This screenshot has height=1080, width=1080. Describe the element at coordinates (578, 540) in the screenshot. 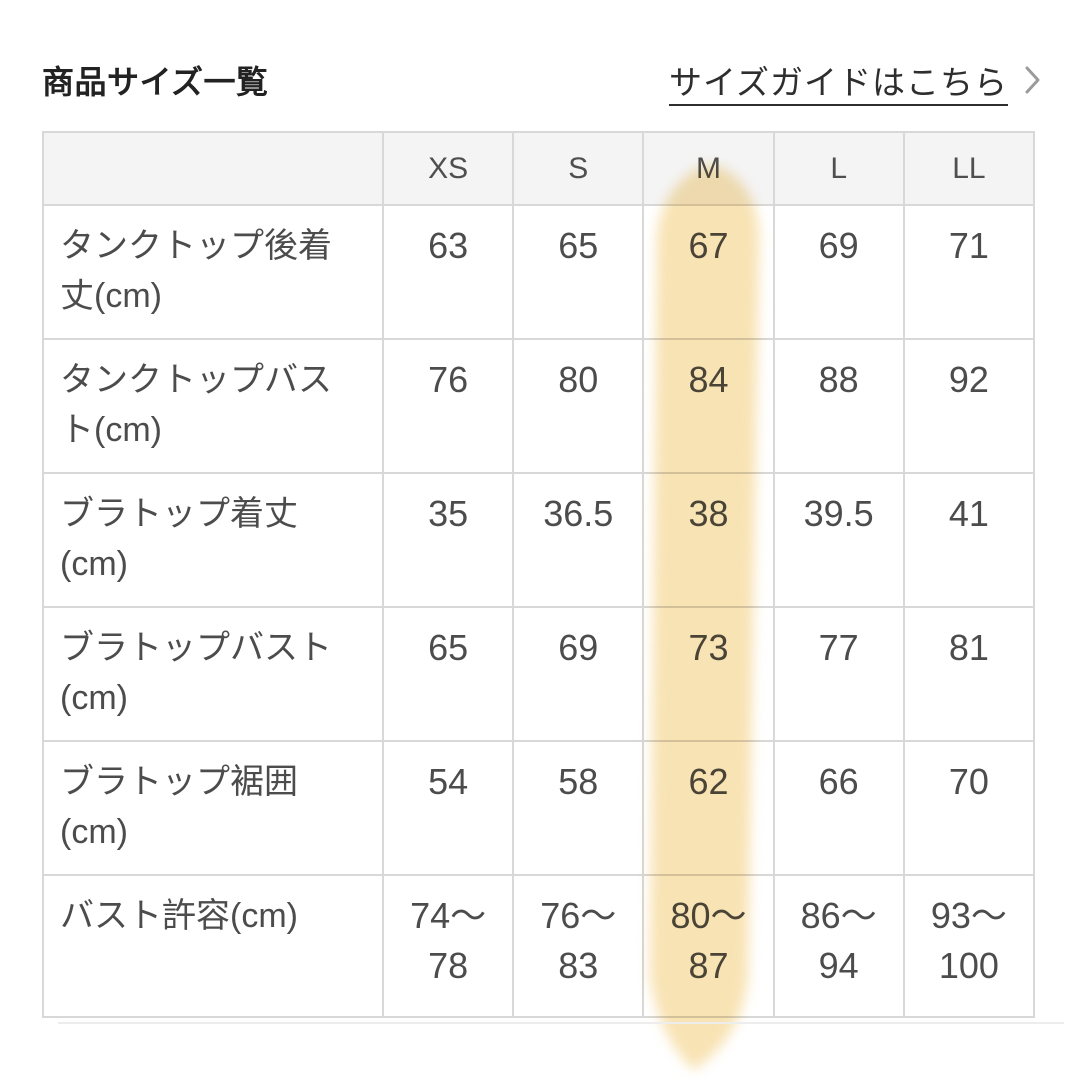

I see `cell-value: 36.5` at that location.